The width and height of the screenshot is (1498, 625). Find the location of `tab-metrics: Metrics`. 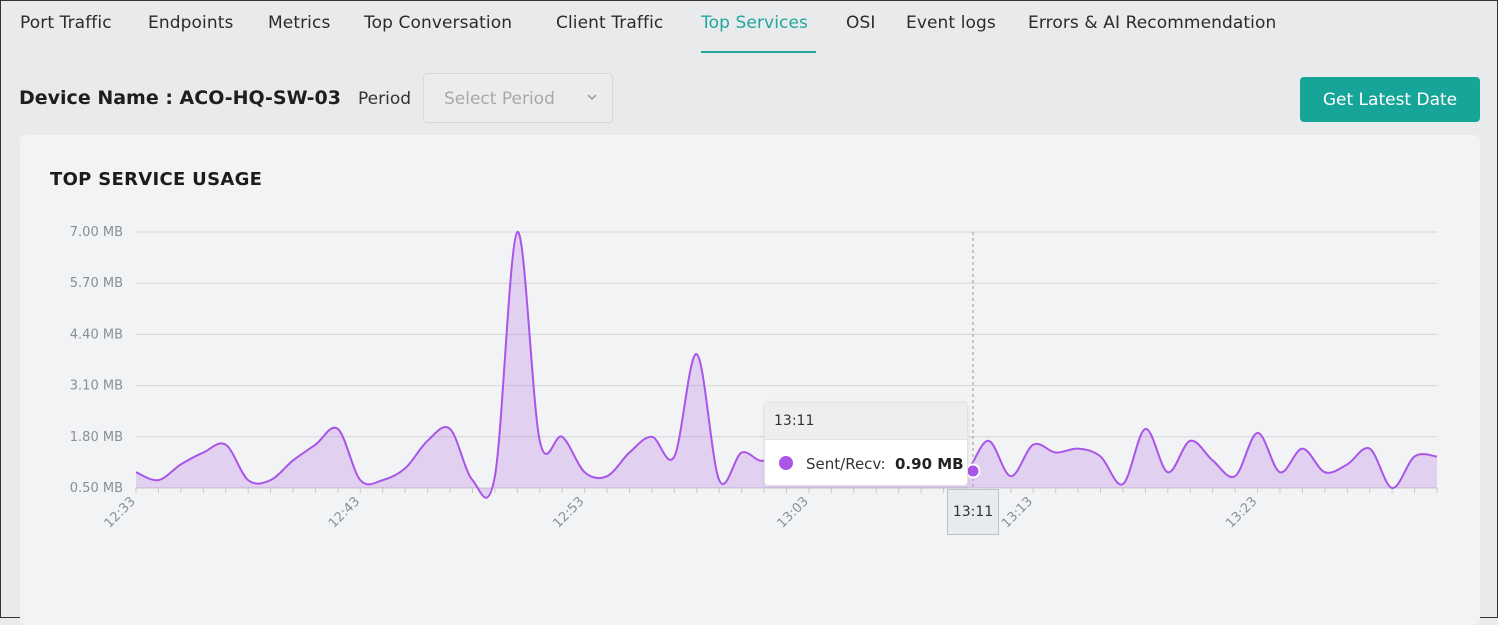

tab-metrics: Metrics is located at coordinates (299, 23).